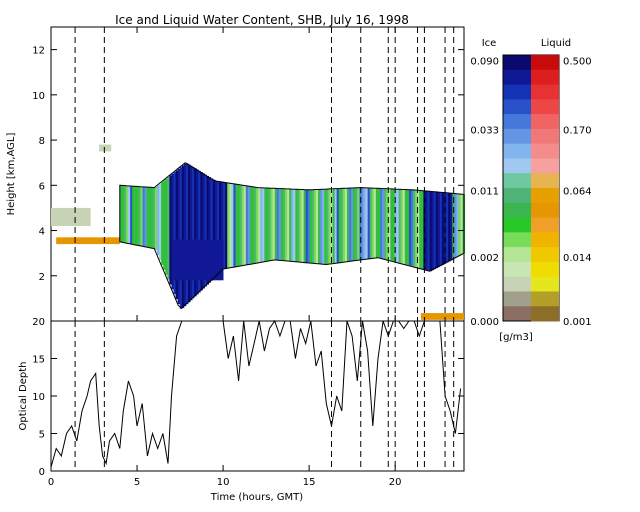  What do you see at coordinates (42, 435) in the screenshot?
I see `y-tick-label: 5` at bounding box center [42, 435].